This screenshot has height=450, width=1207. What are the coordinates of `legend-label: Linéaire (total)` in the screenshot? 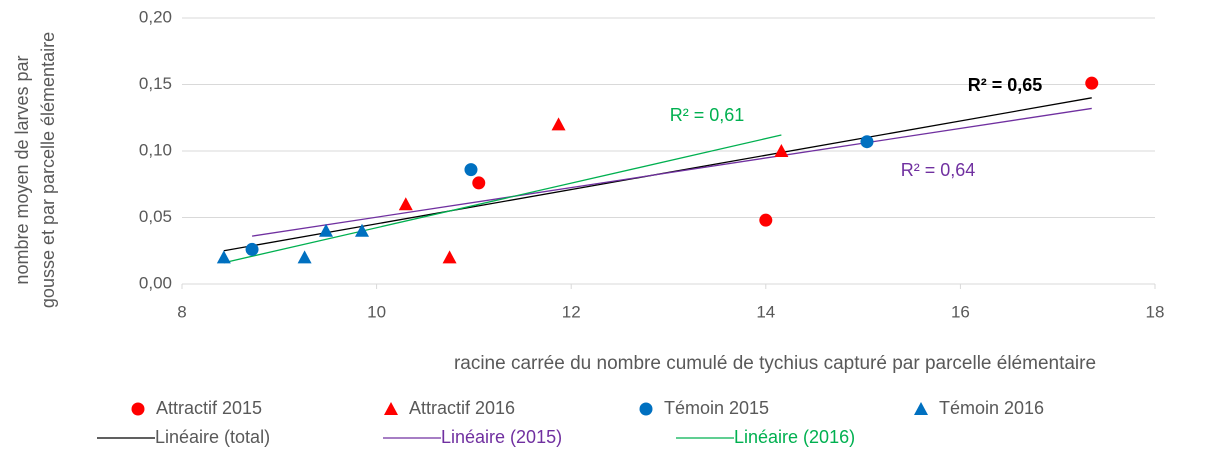 It's located at (212, 437).